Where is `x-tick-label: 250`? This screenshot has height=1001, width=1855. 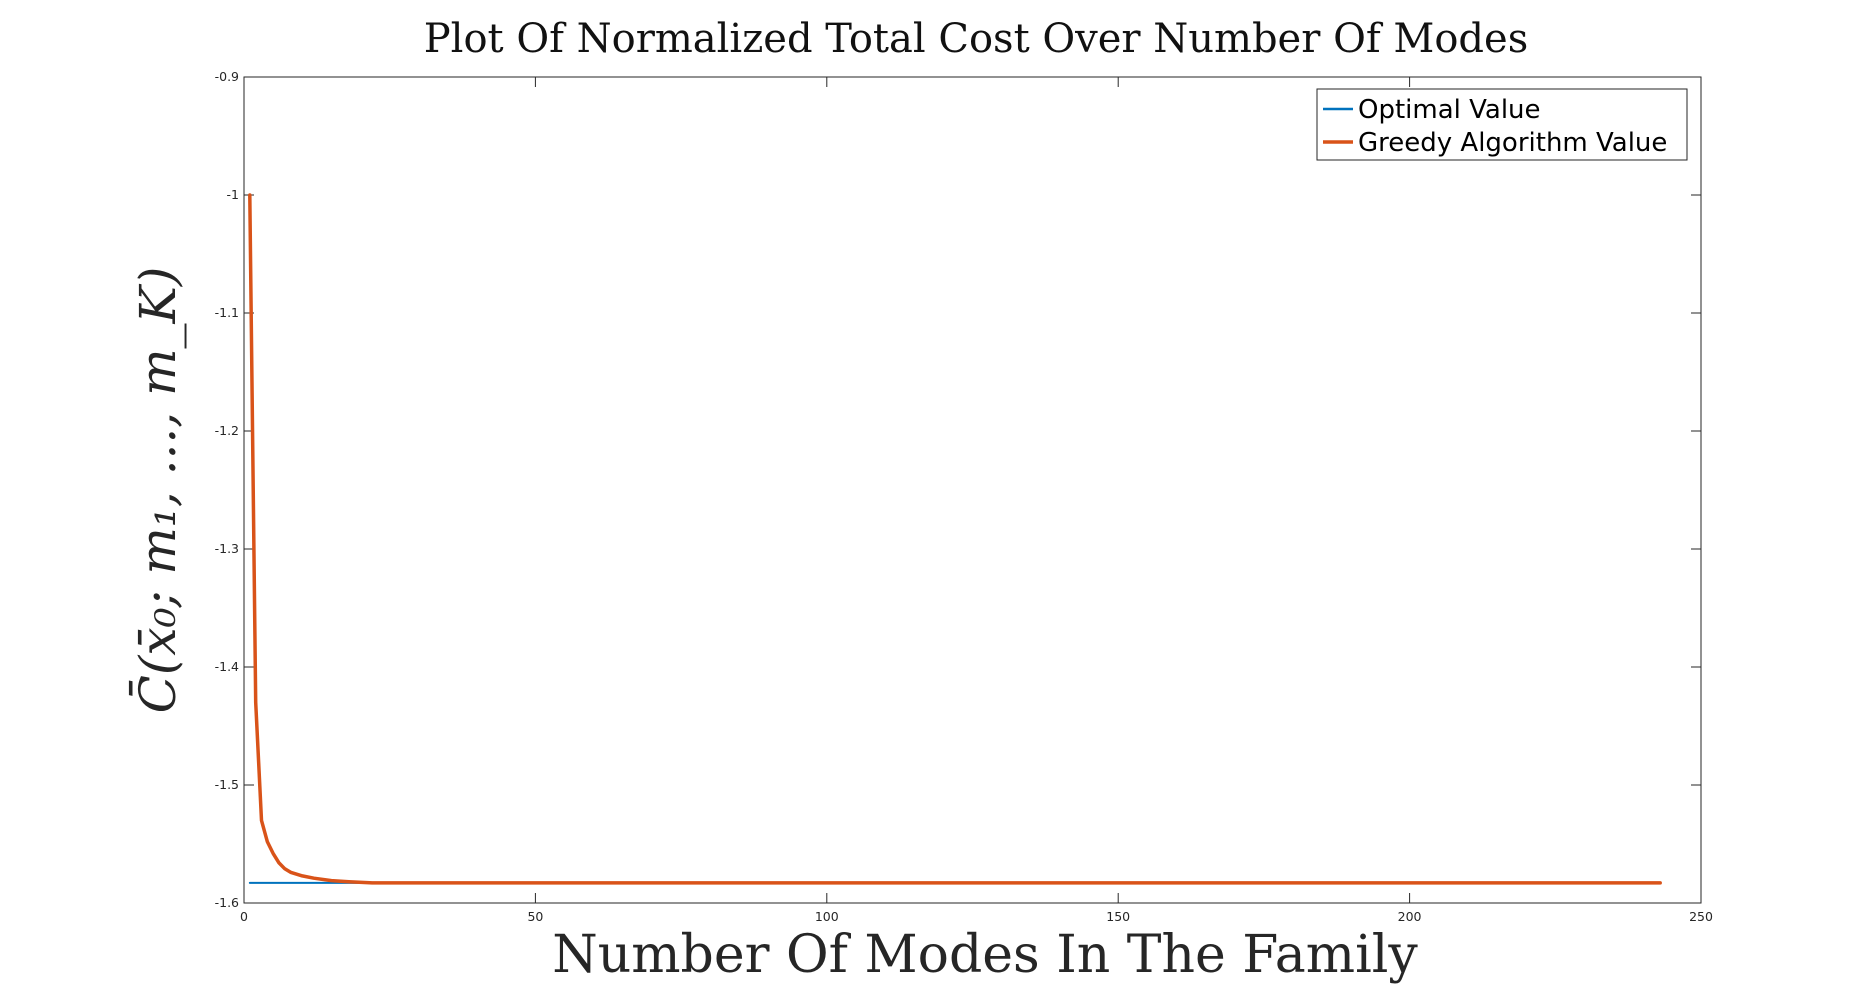
x-tick-label: 250 is located at coordinates (1701, 916).